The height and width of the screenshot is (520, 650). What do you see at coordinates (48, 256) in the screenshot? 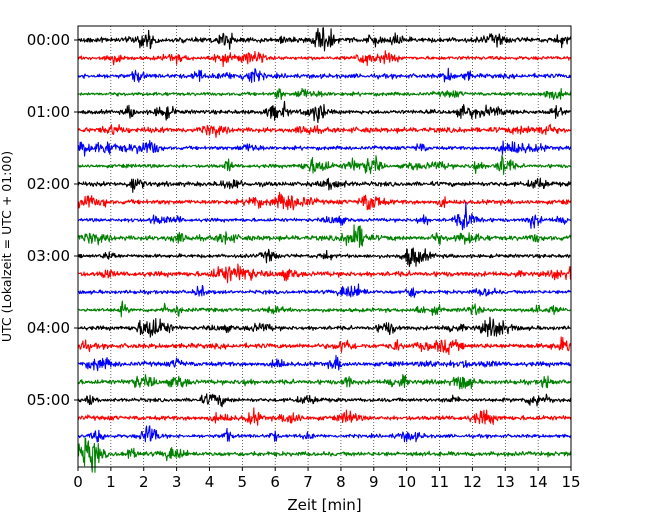
I see `y-tick-label: 03:00` at bounding box center [48, 256].